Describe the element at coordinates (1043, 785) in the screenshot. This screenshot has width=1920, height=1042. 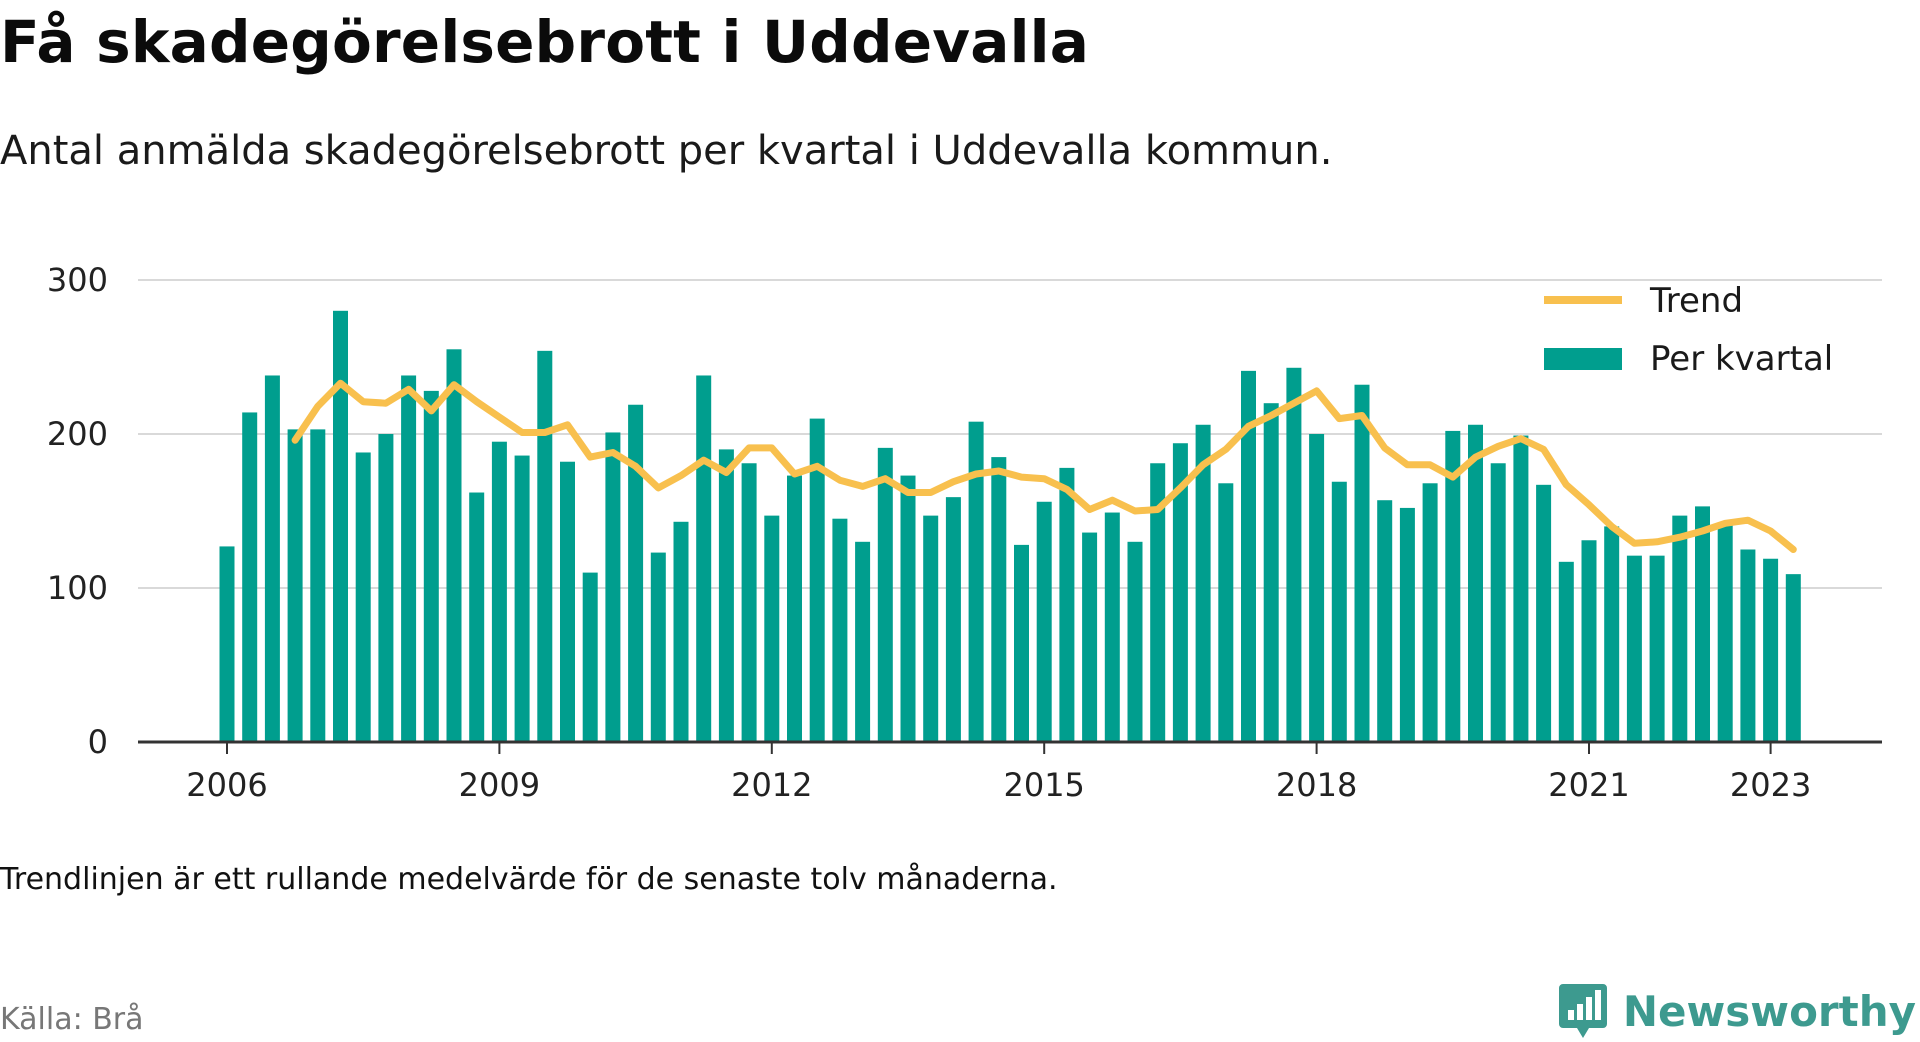
I see `x-tick-label: 2015` at that location.